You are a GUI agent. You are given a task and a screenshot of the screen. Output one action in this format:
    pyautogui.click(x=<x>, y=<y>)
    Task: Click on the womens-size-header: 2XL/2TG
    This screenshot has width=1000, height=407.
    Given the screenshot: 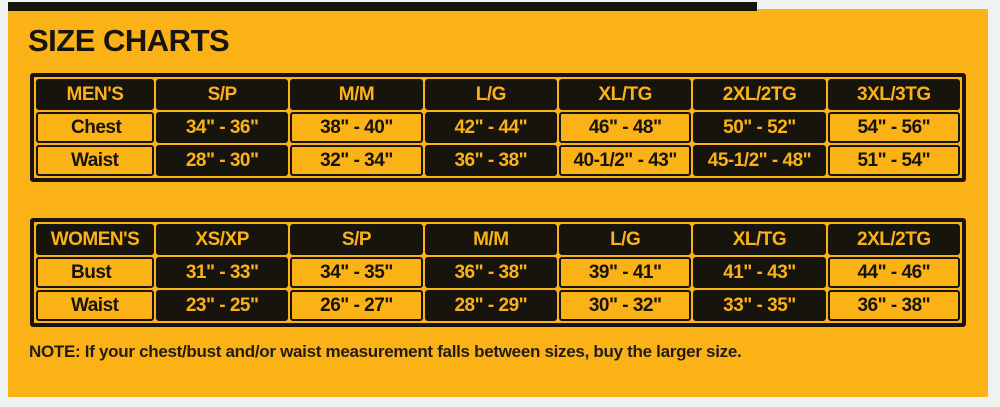 What is the action you would take?
    pyautogui.click(x=893, y=239)
    